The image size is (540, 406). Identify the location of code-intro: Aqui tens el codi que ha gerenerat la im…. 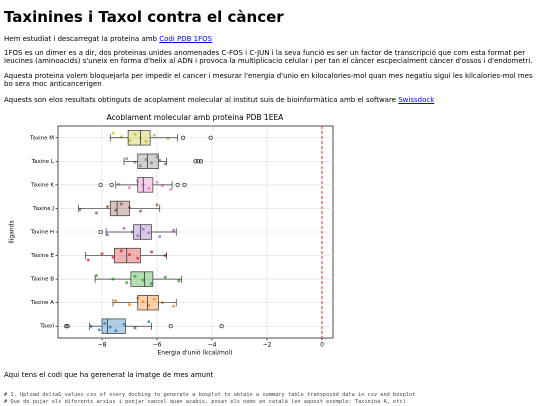
(109, 375).